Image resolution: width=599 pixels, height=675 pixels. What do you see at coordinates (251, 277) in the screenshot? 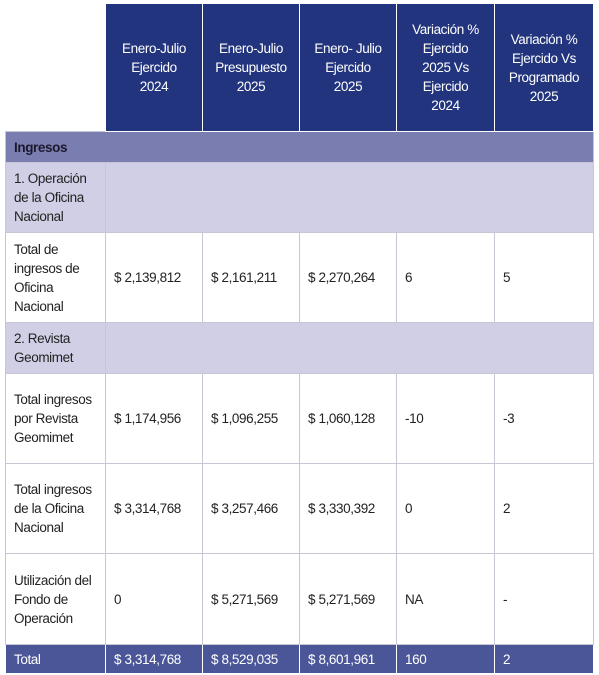
I see `cell: $ 2,161,211` at bounding box center [251, 277].